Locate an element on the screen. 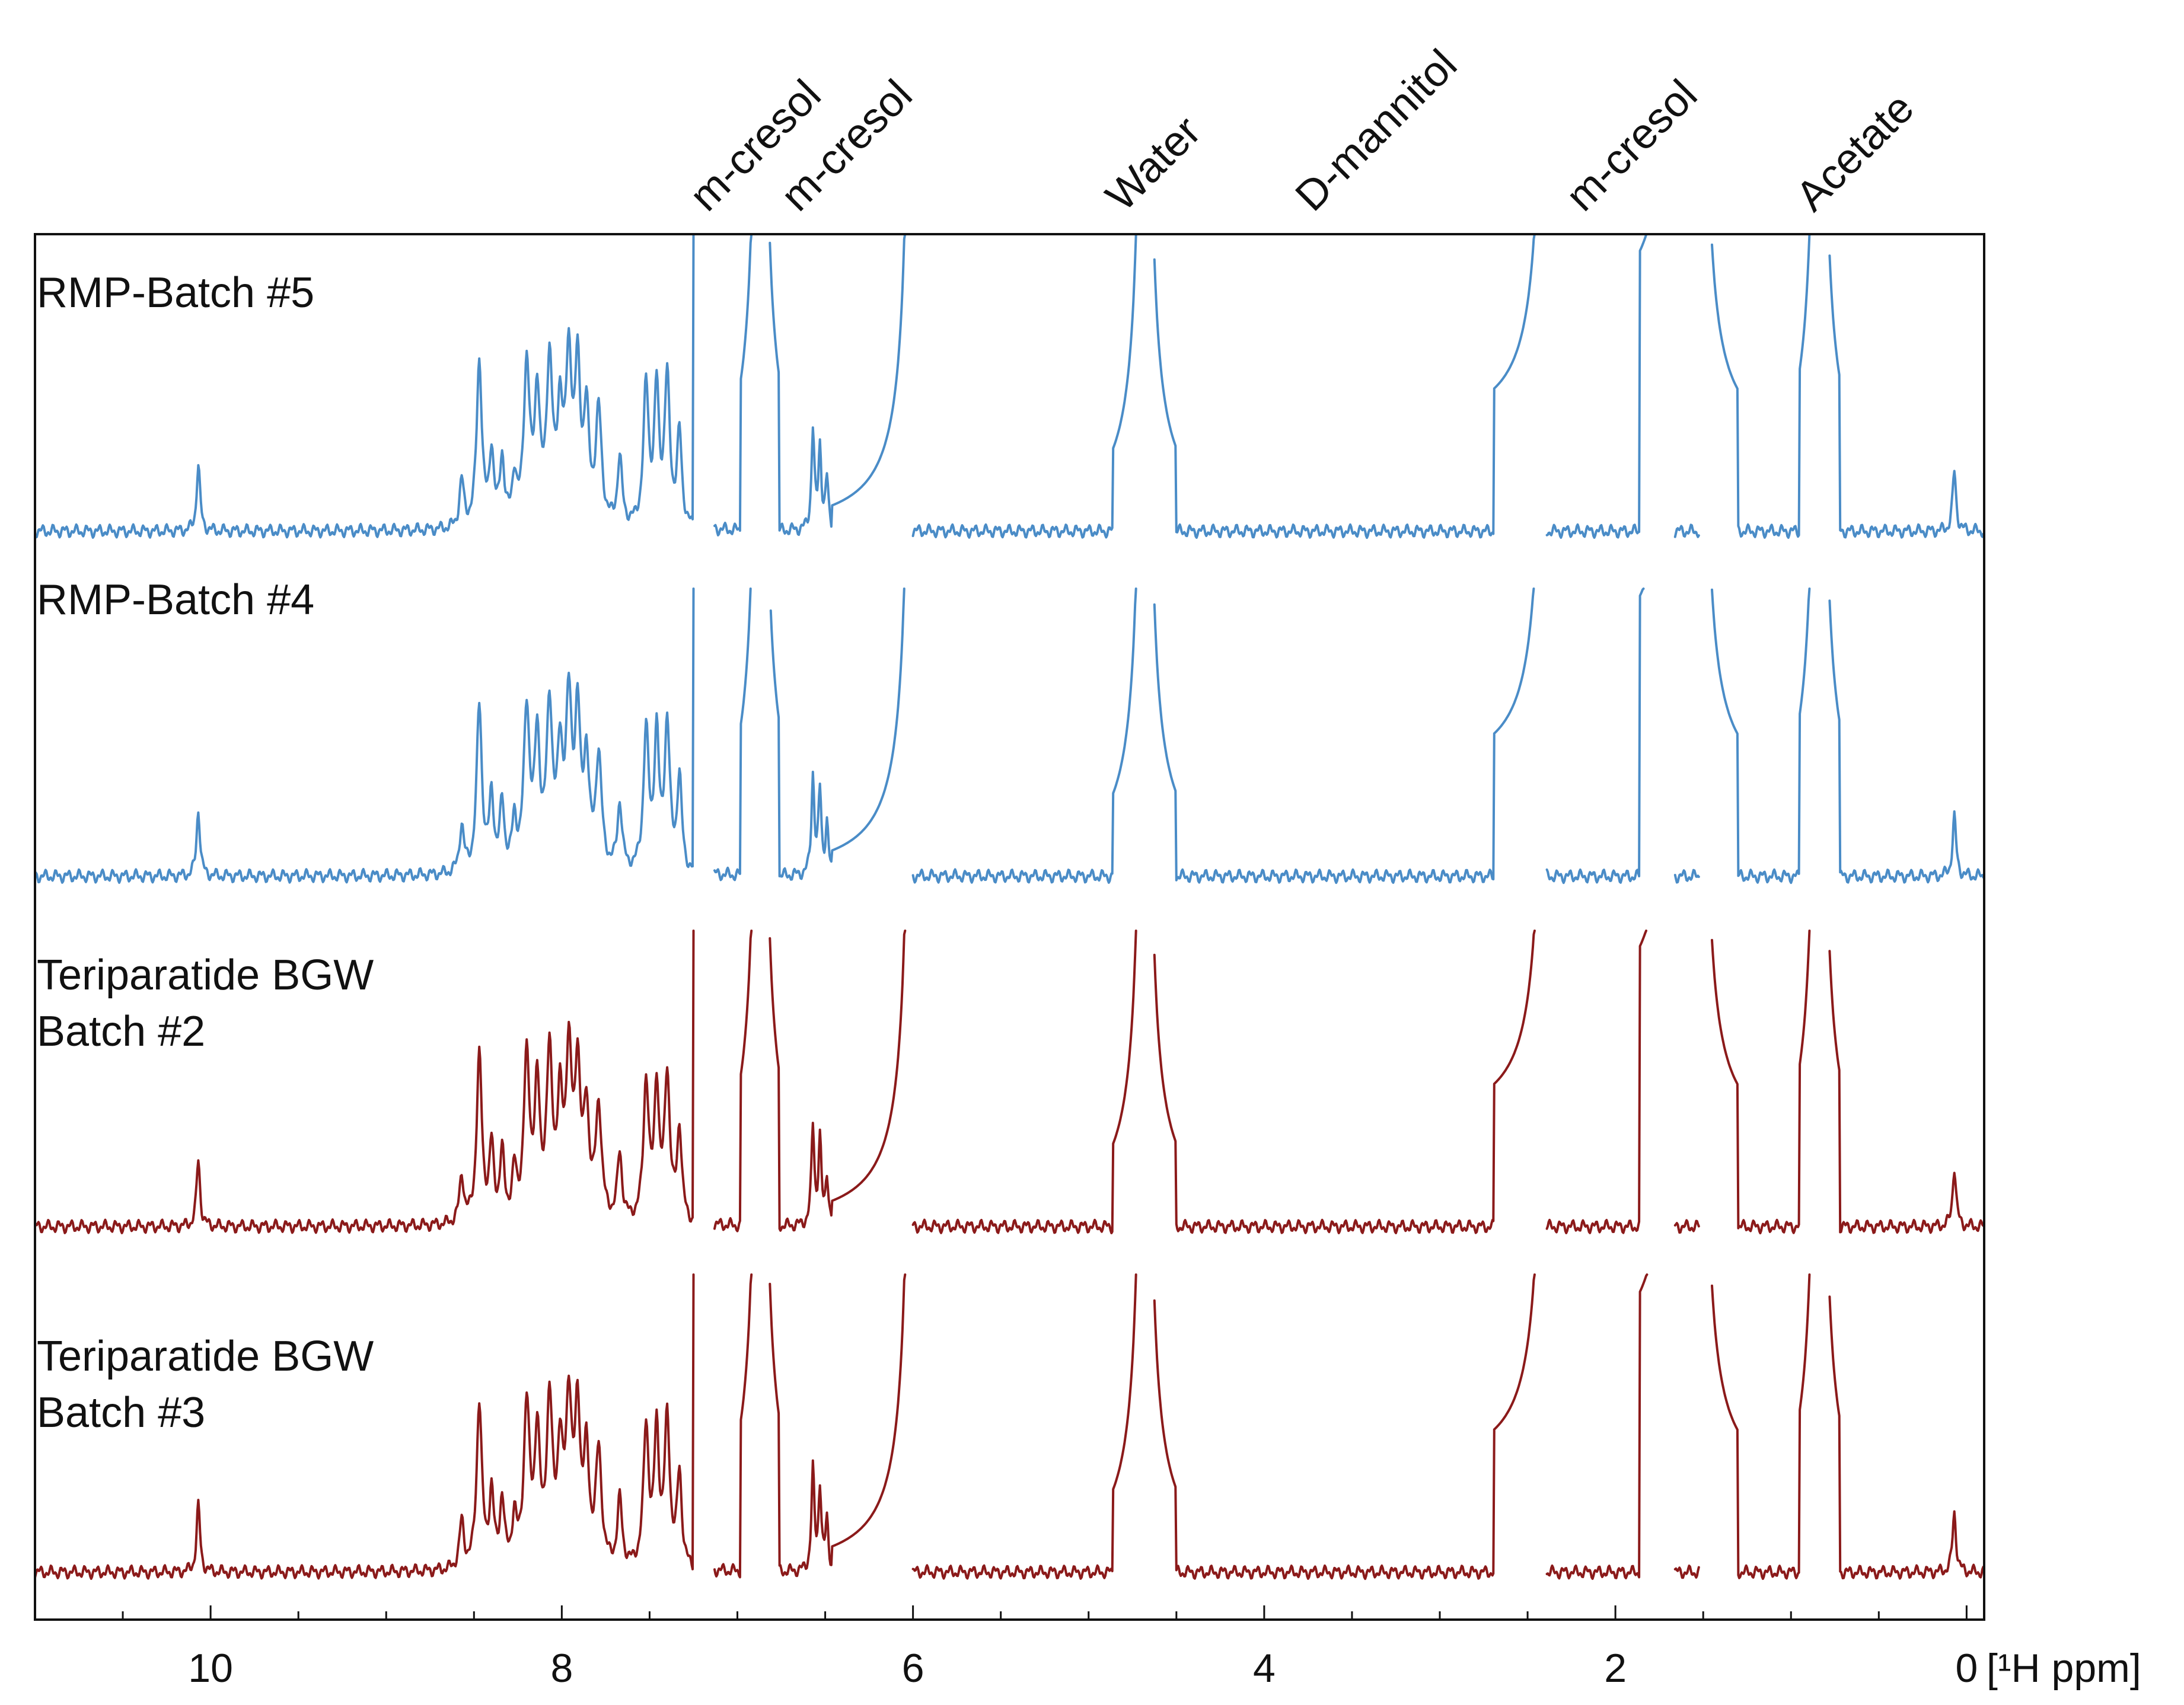  annotation-acetate-6: Acetate is located at coordinates (1855, 152).